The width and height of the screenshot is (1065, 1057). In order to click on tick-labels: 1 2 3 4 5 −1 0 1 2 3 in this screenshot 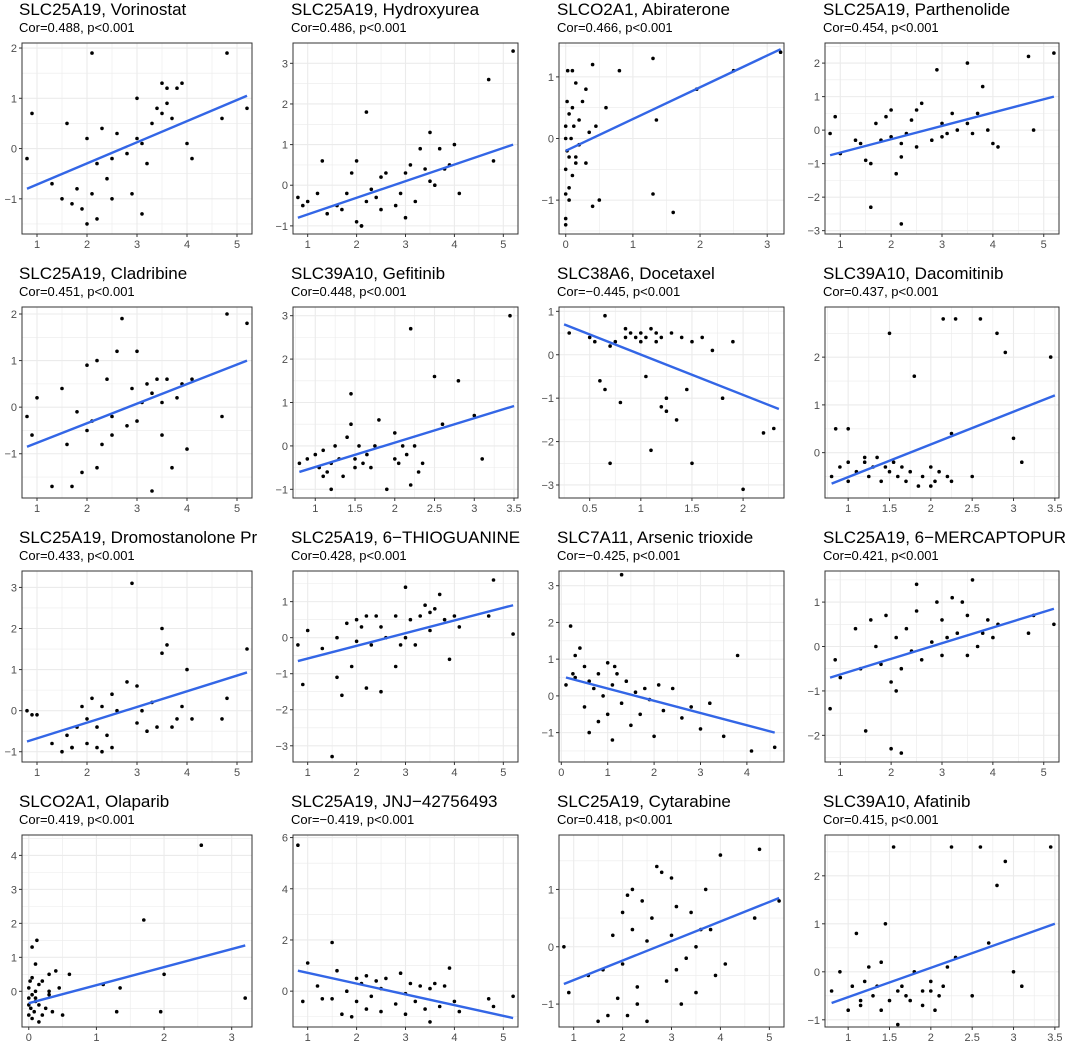, I will do `click(390, 154)`.